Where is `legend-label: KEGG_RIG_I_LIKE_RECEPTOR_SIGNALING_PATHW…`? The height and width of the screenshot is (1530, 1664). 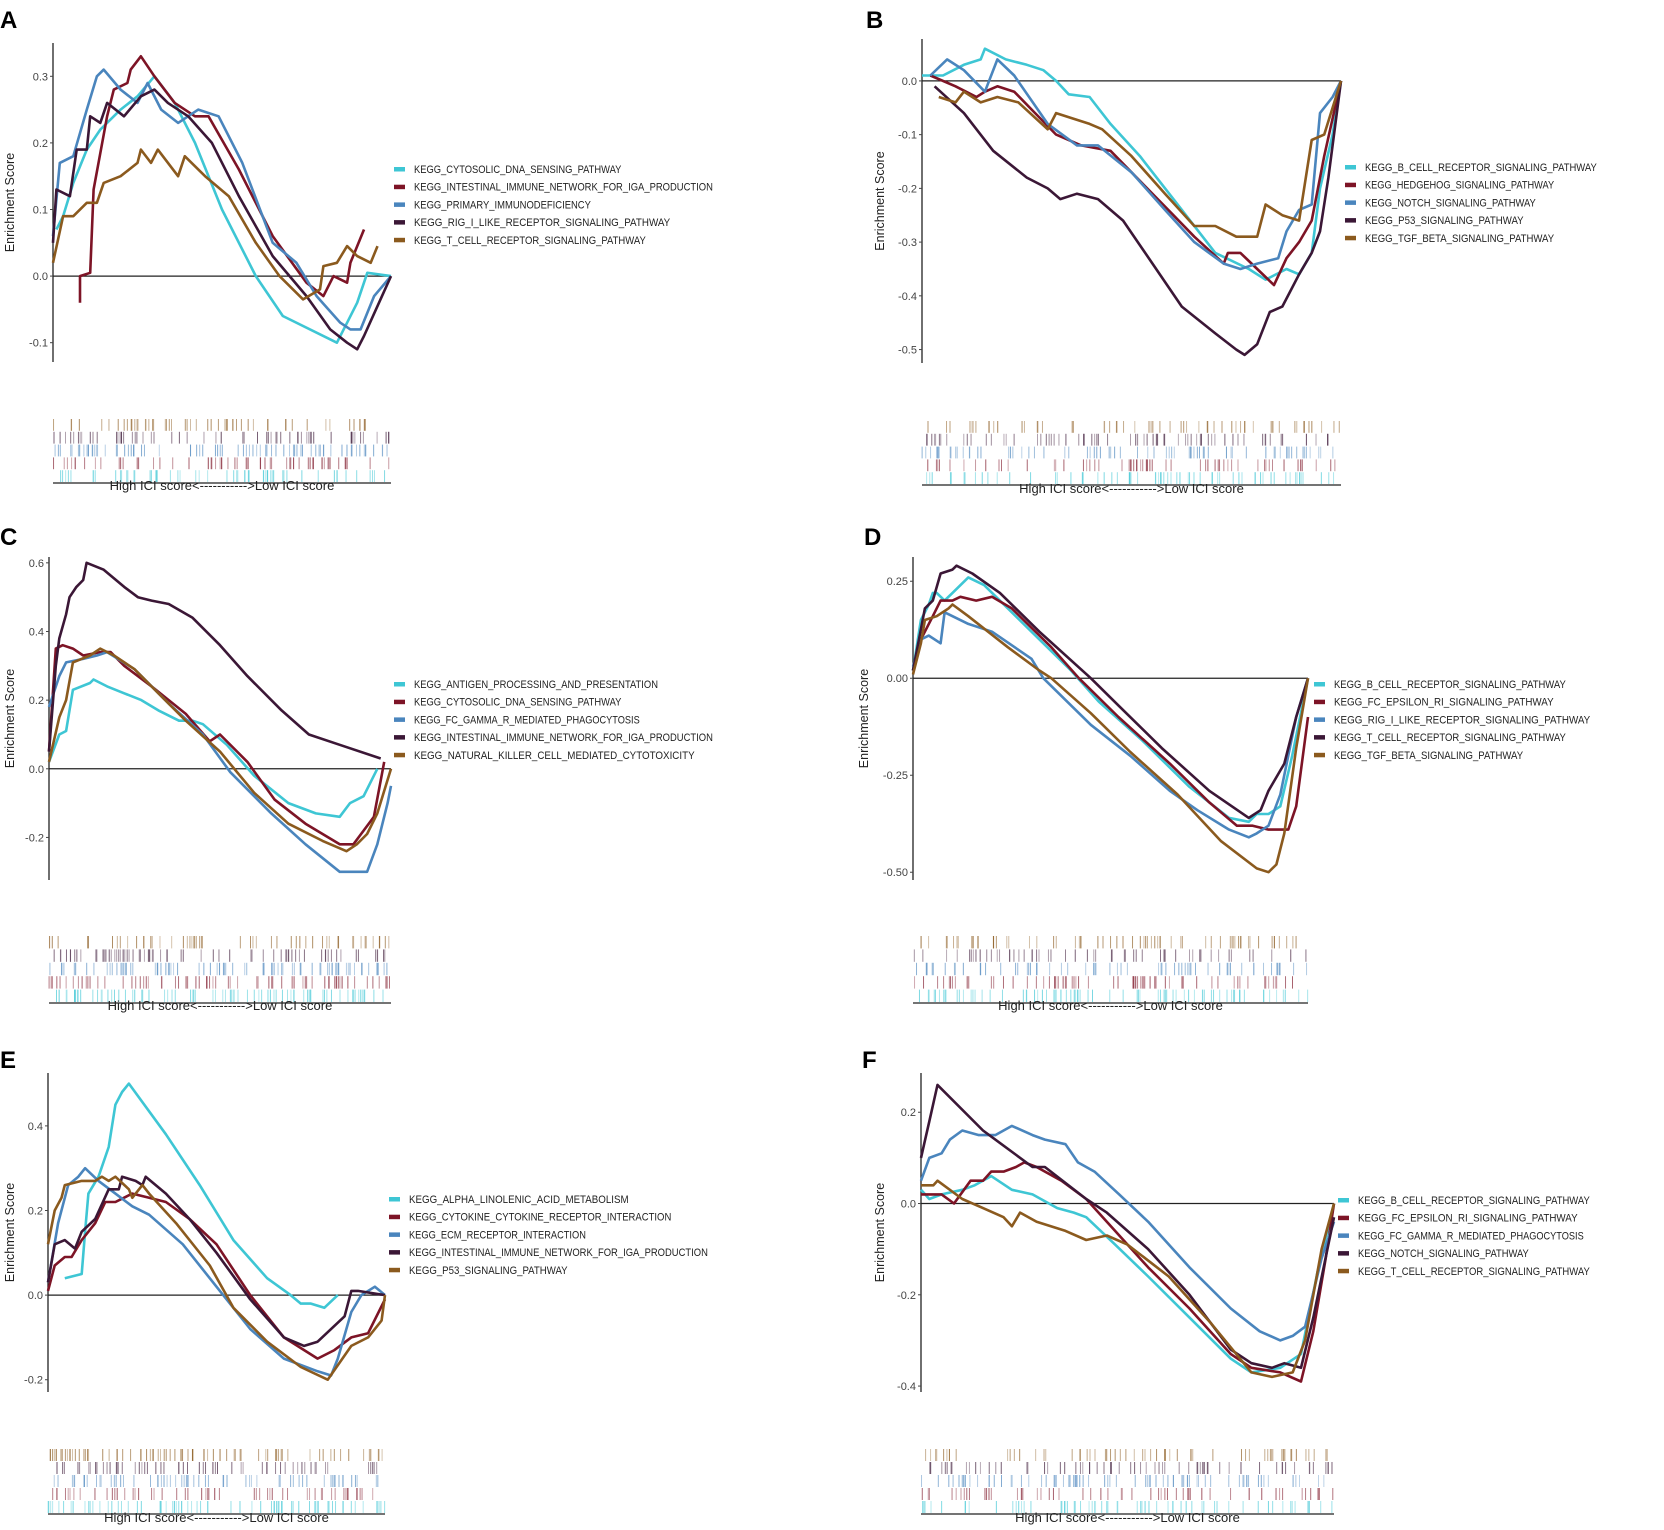 legend-label: KEGG_RIG_I_LIKE_RECEPTOR_SIGNALING_PATHW… is located at coordinates (1462, 720).